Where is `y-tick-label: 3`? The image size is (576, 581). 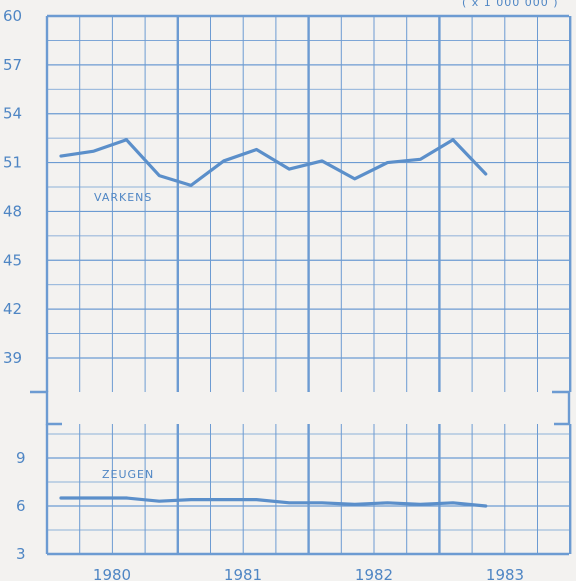 y-tick-label: 3 is located at coordinates (21, 554).